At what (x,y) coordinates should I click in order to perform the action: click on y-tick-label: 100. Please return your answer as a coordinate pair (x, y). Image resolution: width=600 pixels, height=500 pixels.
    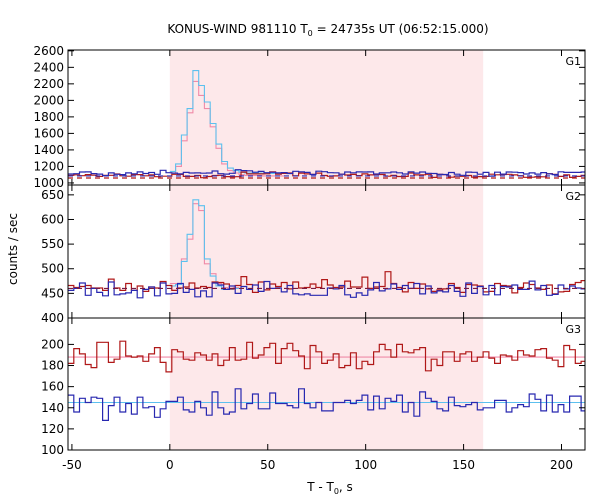
    Looking at the image, I should click on (52, 450).